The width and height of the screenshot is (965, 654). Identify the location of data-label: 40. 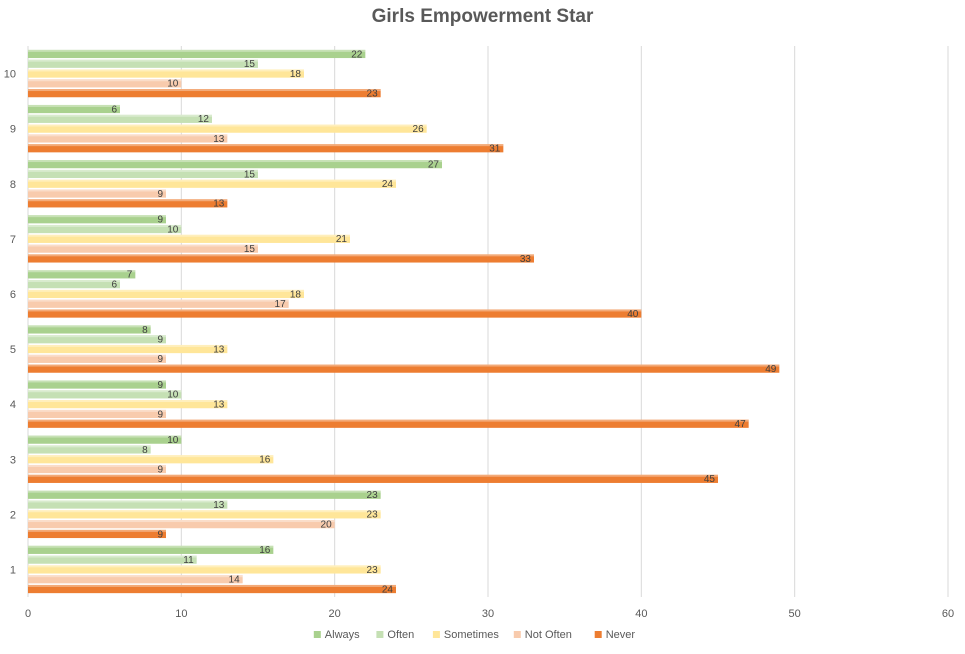
(633, 314).